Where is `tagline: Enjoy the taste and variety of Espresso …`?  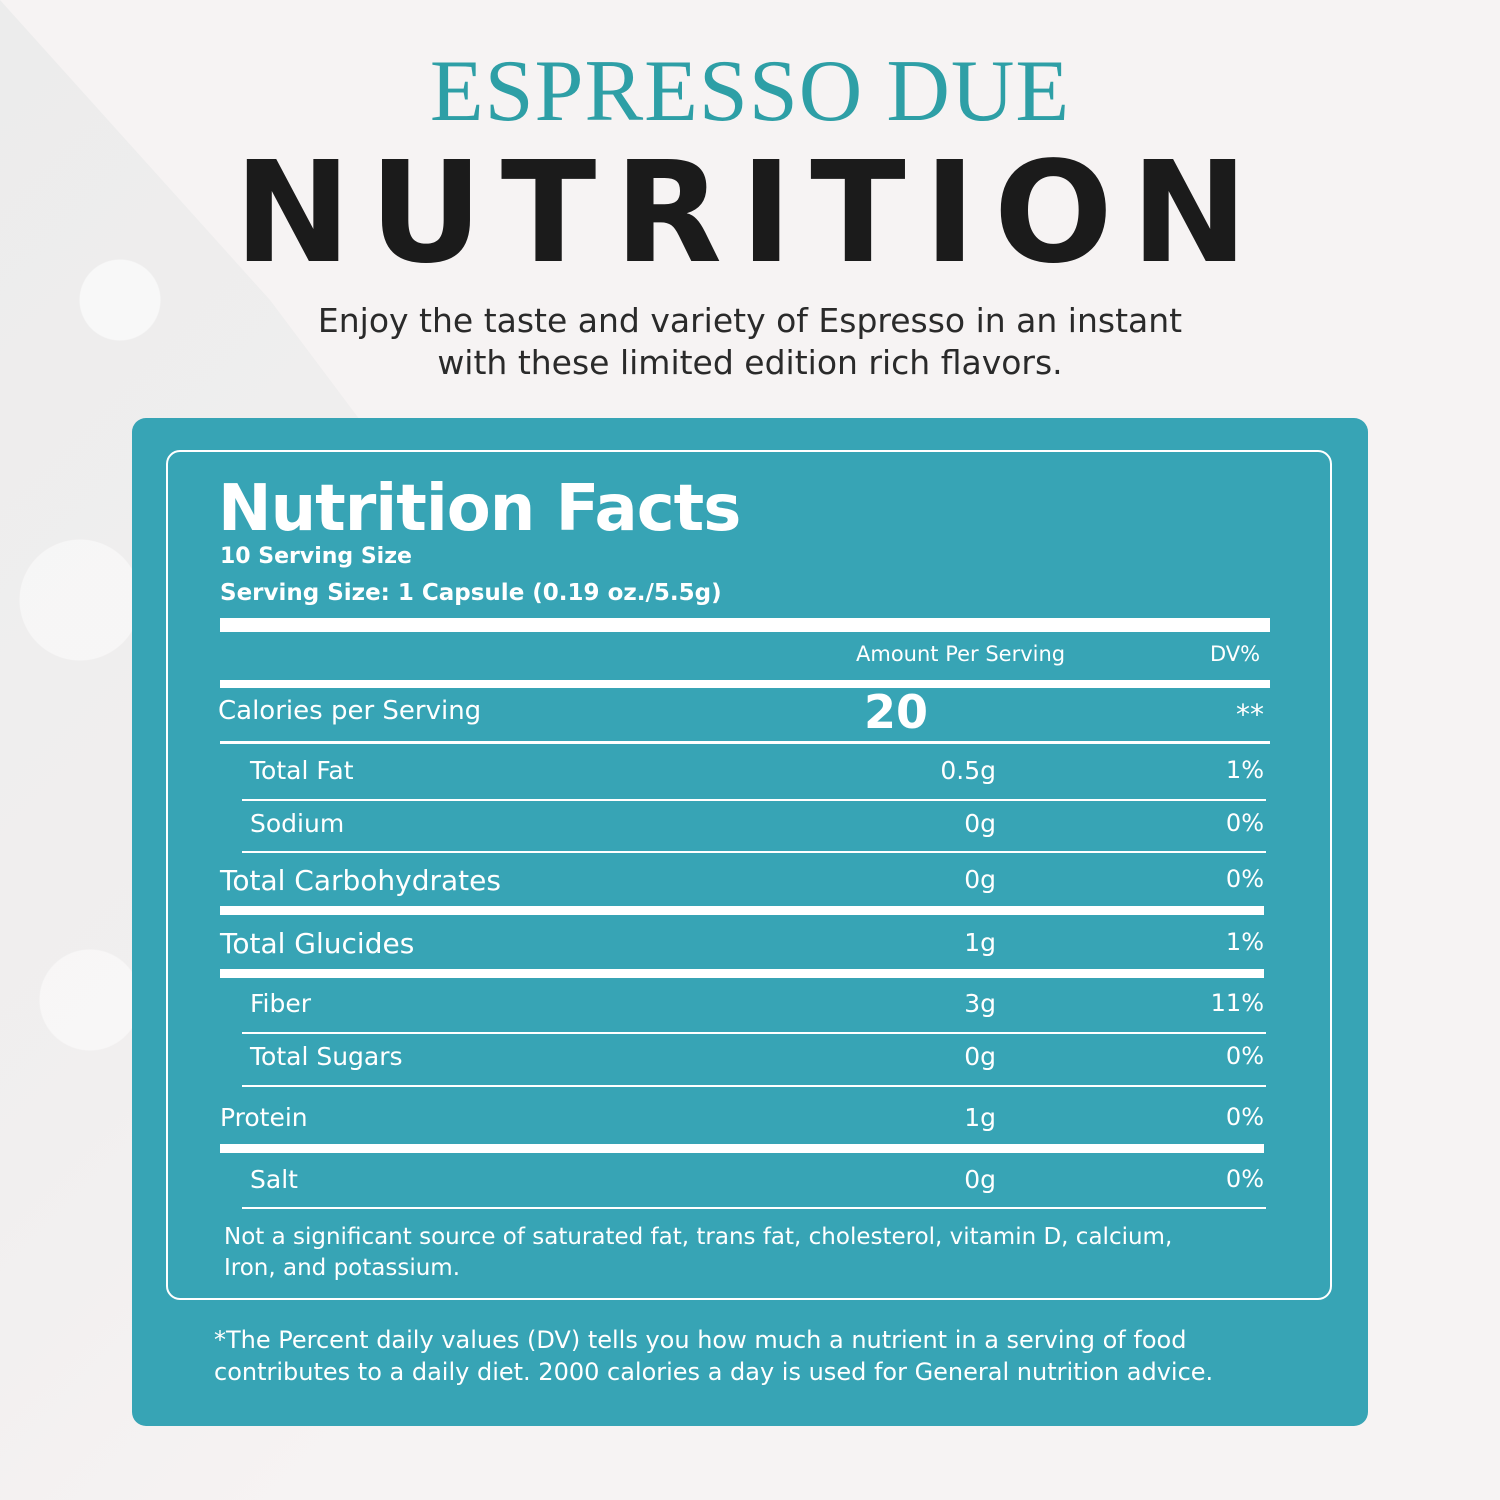
tagline: Enjoy the taste and variety of Espresso … is located at coordinates (750, 342).